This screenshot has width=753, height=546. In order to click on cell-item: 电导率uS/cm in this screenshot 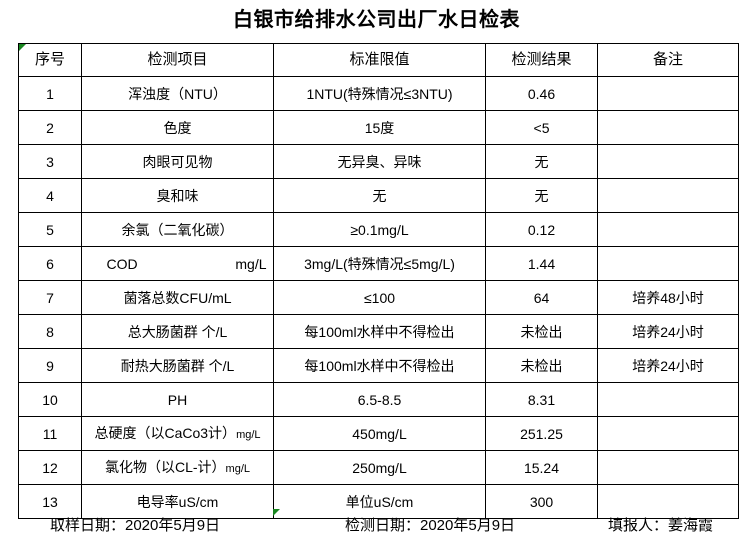, I will do `click(177, 501)`.